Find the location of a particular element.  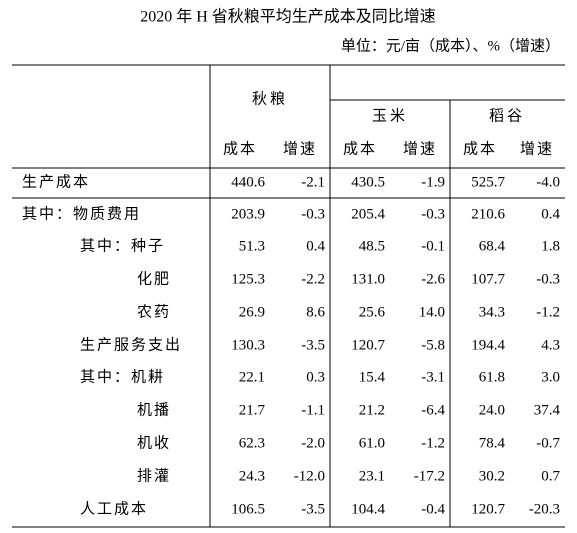

cell-value: -1.9 is located at coordinates (433, 182).